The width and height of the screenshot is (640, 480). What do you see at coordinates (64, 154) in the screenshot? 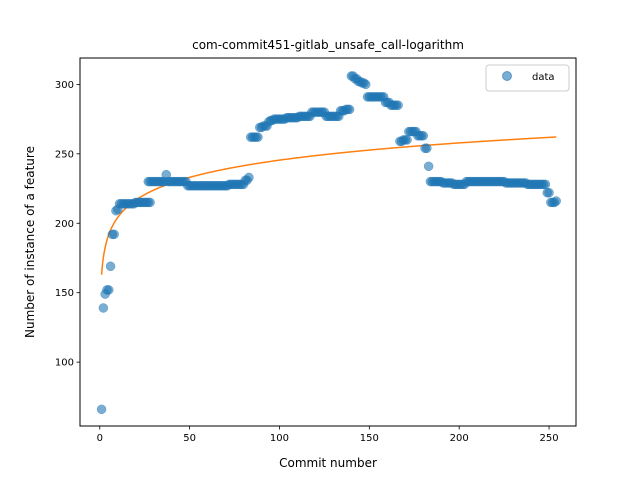
I see `y-tick-label: 250` at bounding box center [64, 154].